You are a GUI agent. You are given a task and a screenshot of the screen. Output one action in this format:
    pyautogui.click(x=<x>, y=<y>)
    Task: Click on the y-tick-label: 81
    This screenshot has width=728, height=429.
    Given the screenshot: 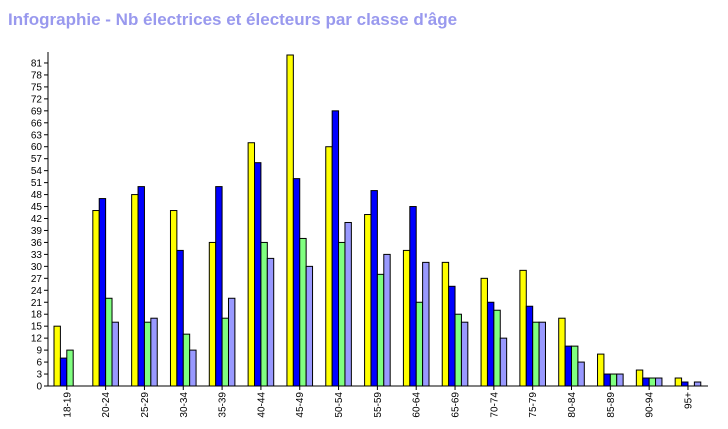 What is the action you would take?
    pyautogui.click(x=37, y=63)
    